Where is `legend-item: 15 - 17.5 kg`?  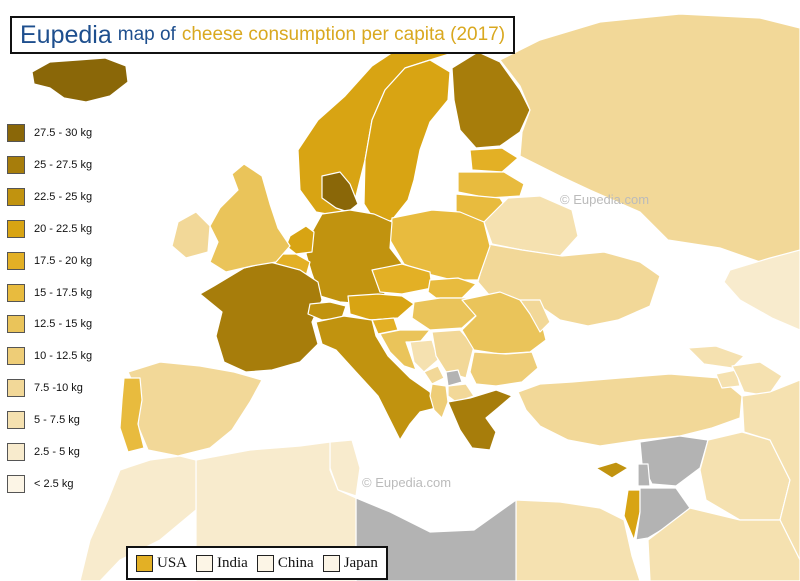 legend-item: 15 - 17.5 kg is located at coordinates (50, 292).